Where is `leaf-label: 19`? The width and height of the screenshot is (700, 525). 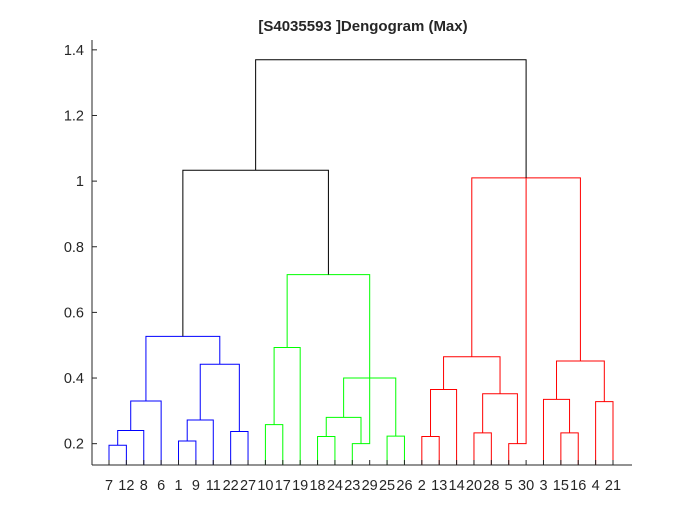
leaf-label: 19 is located at coordinates (300, 486).